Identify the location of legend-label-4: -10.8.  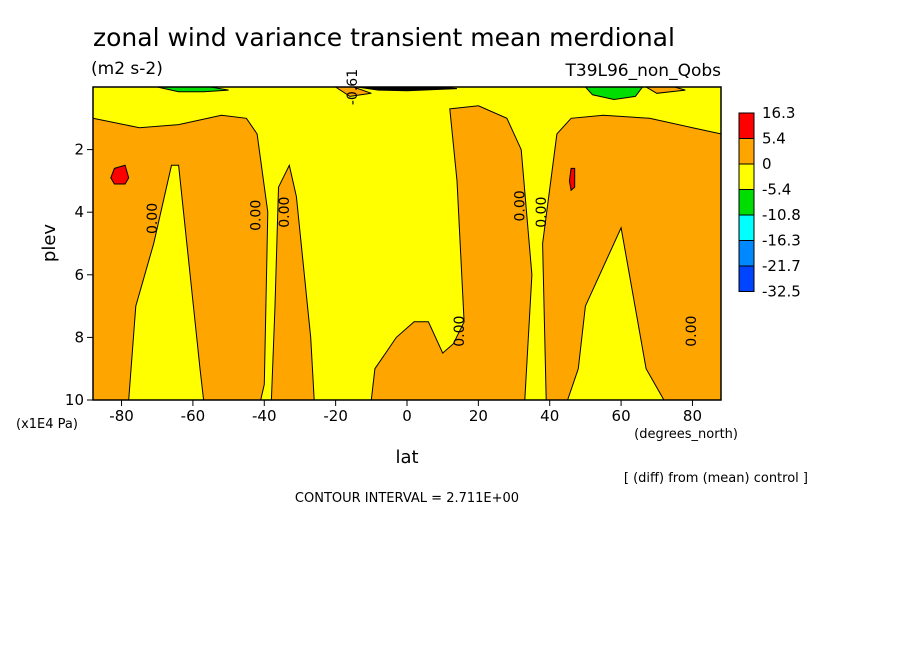
(781, 215).